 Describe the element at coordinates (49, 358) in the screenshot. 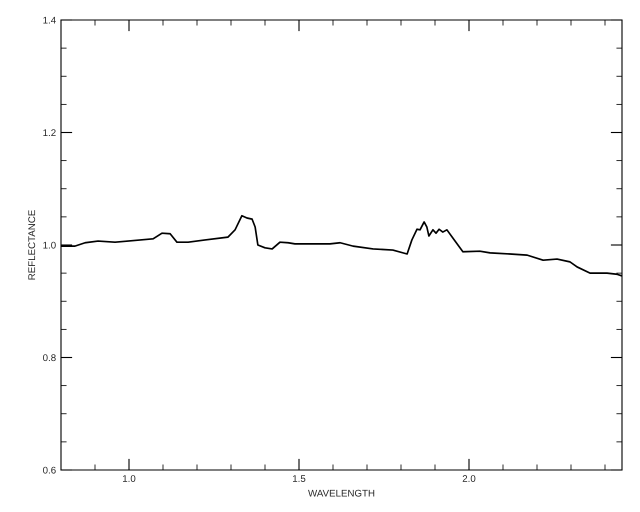

I see `y-tick-label: 0.8` at that location.